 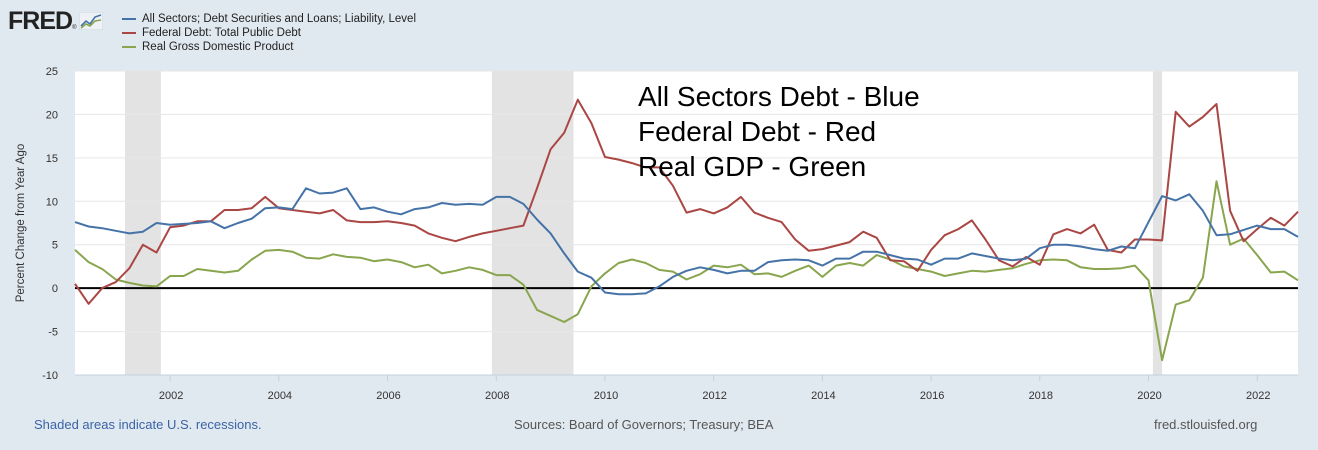 I want to click on recession-note-link: Shaded areas indicate U.S. recessions., so click(x=148, y=424).